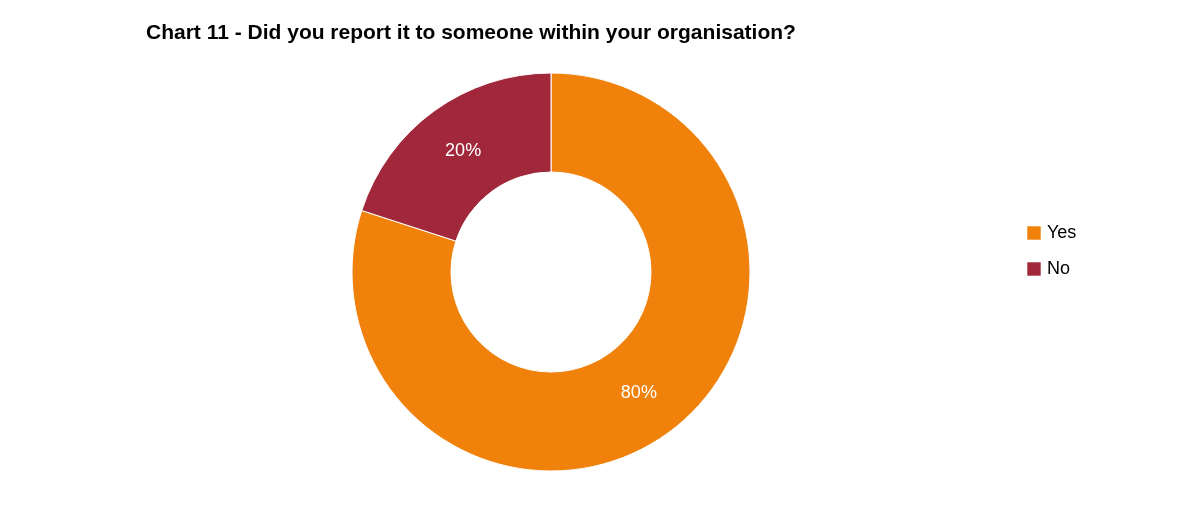  Describe the element at coordinates (638, 391) in the screenshot. I see `data-label: 80%` at that location.